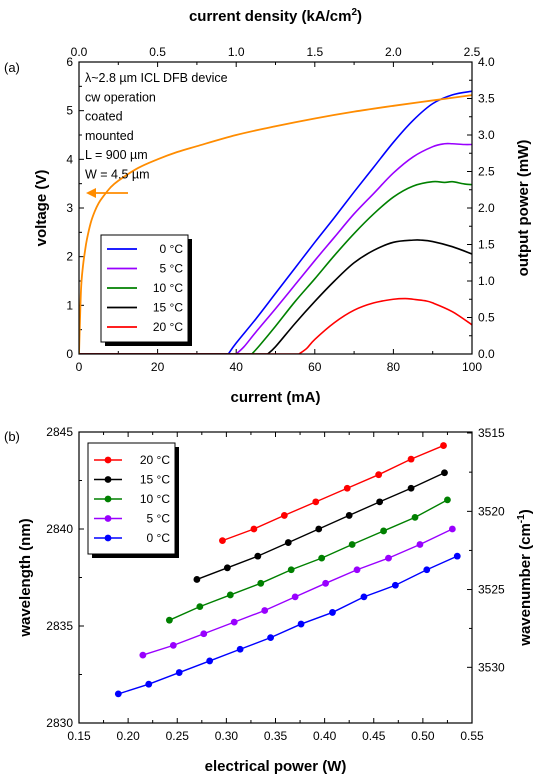 The height and width of the screenshot is (779, 542). What do you see at coordinates (159, 519) in the screenshot?
I see `legend-label: 5 °C` at bounding box center [159, 519].